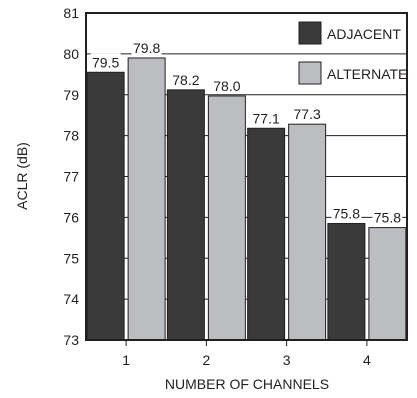  Describe the element at coordinates (287, 360) in the screenshot. I see `x-tick-label: 3` at that location.